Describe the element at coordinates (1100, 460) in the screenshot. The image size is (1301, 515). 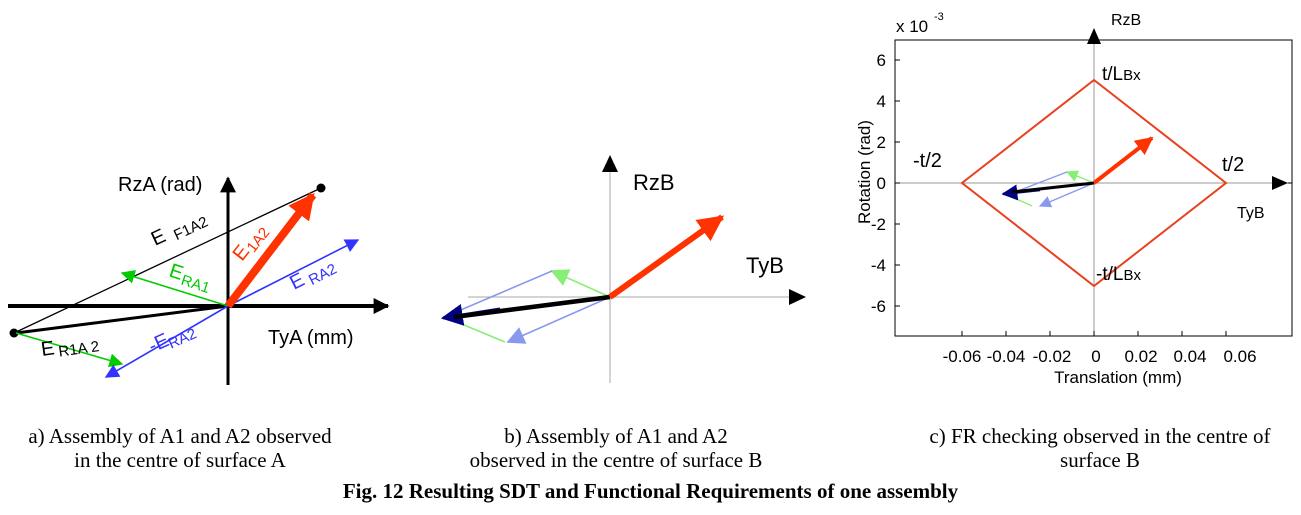
I see `caption-c-line2: surface B` at that location.